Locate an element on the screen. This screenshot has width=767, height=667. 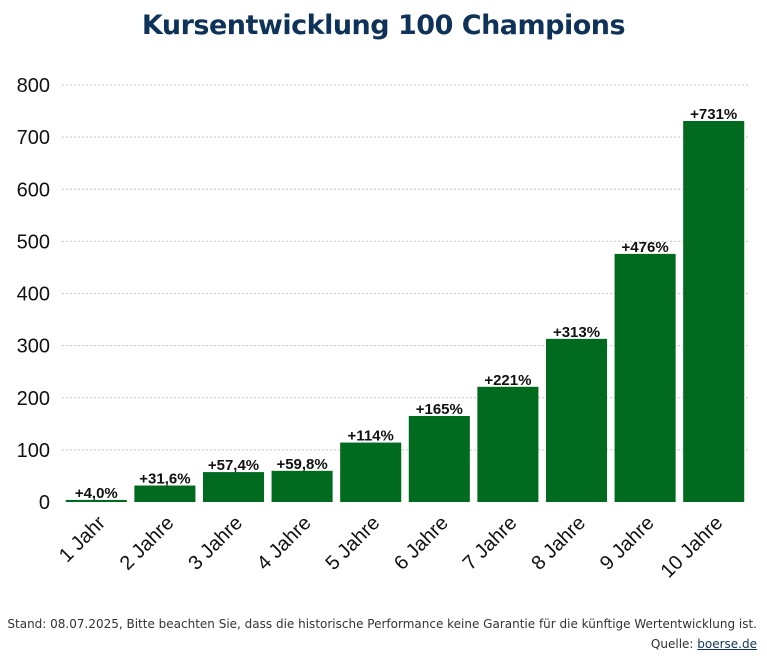
x-tick-label: 9 Jahre is located at coordinates (627, 543).